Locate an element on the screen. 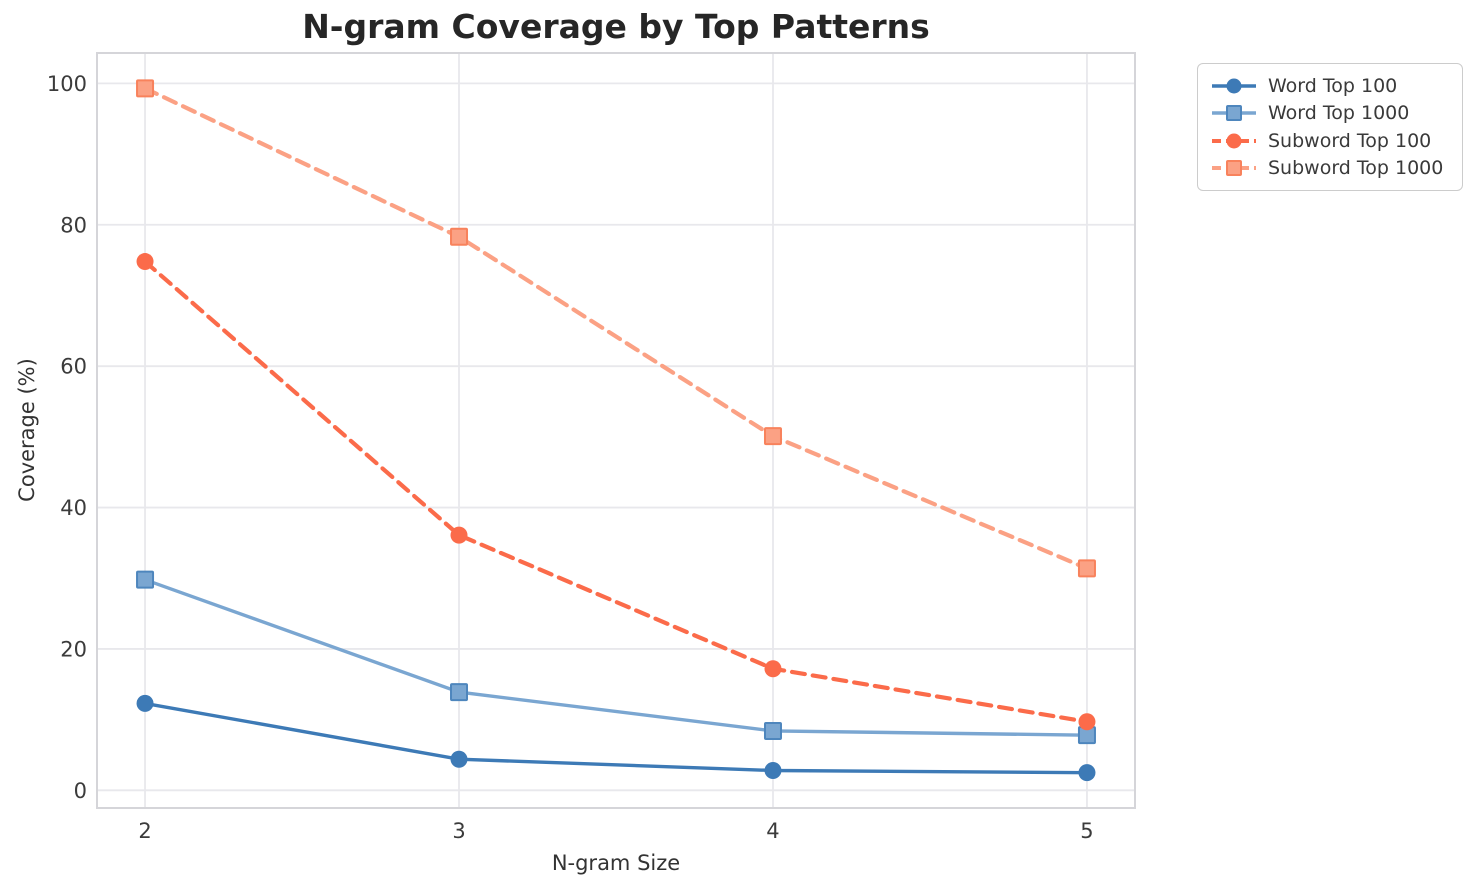 Image resolution: width=1478 pixels, height=885 pixels. y-tick-label: 20 is located at coordinates (73, 649).